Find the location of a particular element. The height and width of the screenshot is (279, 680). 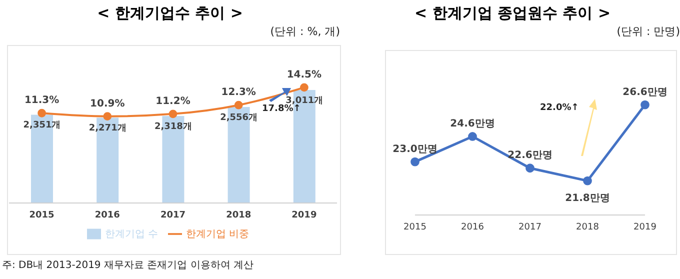

data-label: 24.6만명 is located at coordinates (472, 124).